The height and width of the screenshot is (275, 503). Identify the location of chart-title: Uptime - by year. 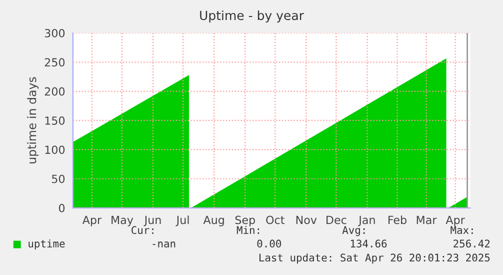
(252, 16).